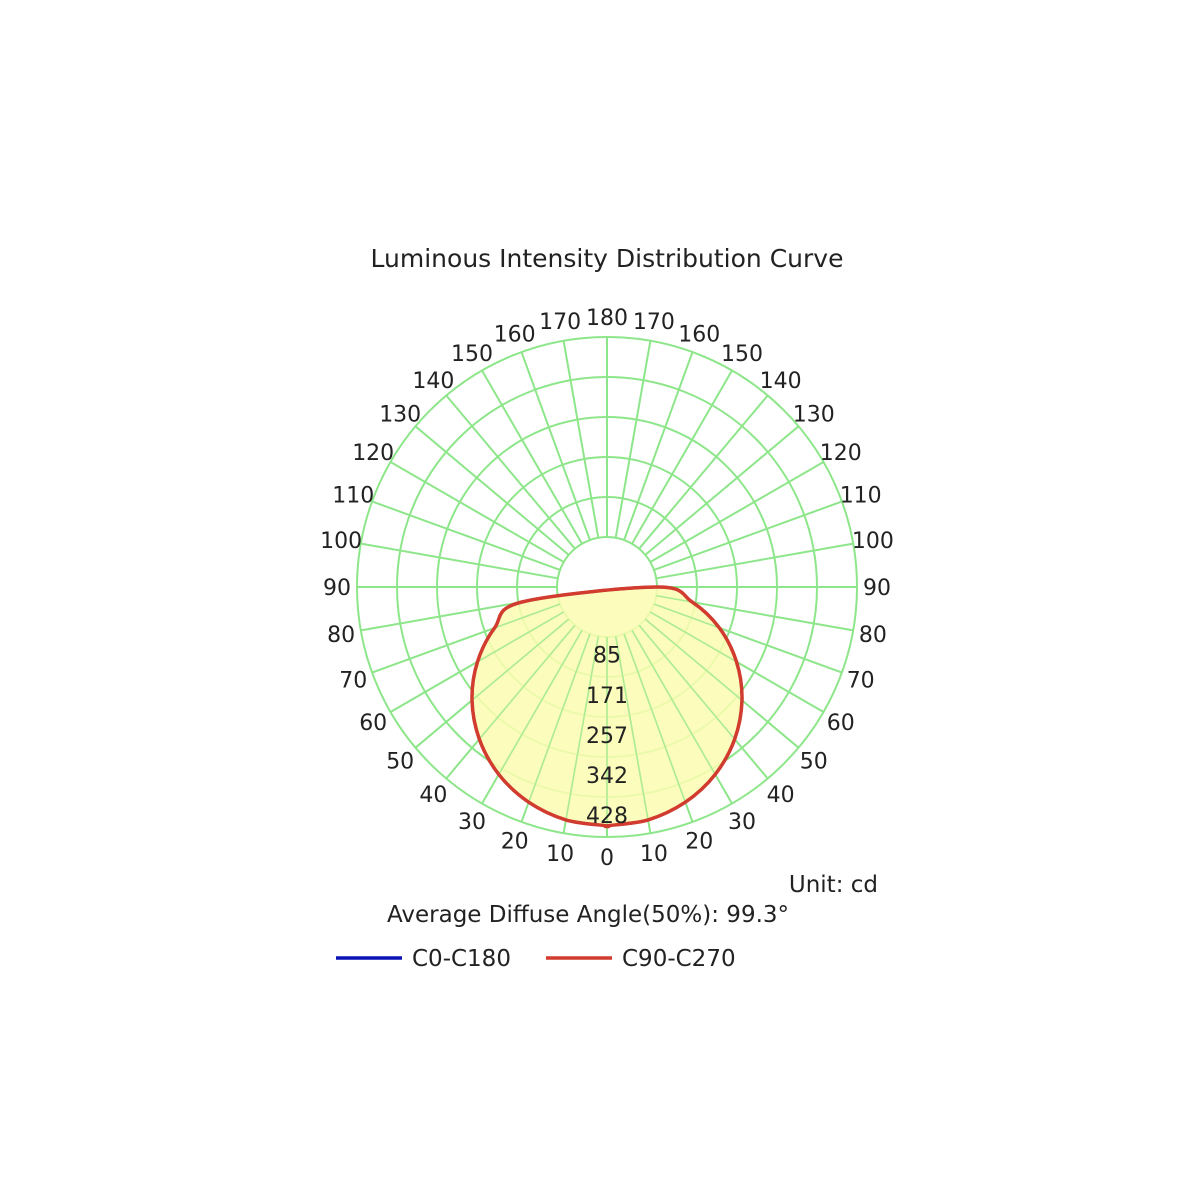  Describe the element at coordinates (607, 816) in the screenshot. I see `radial-tick-label: 428` at that location.